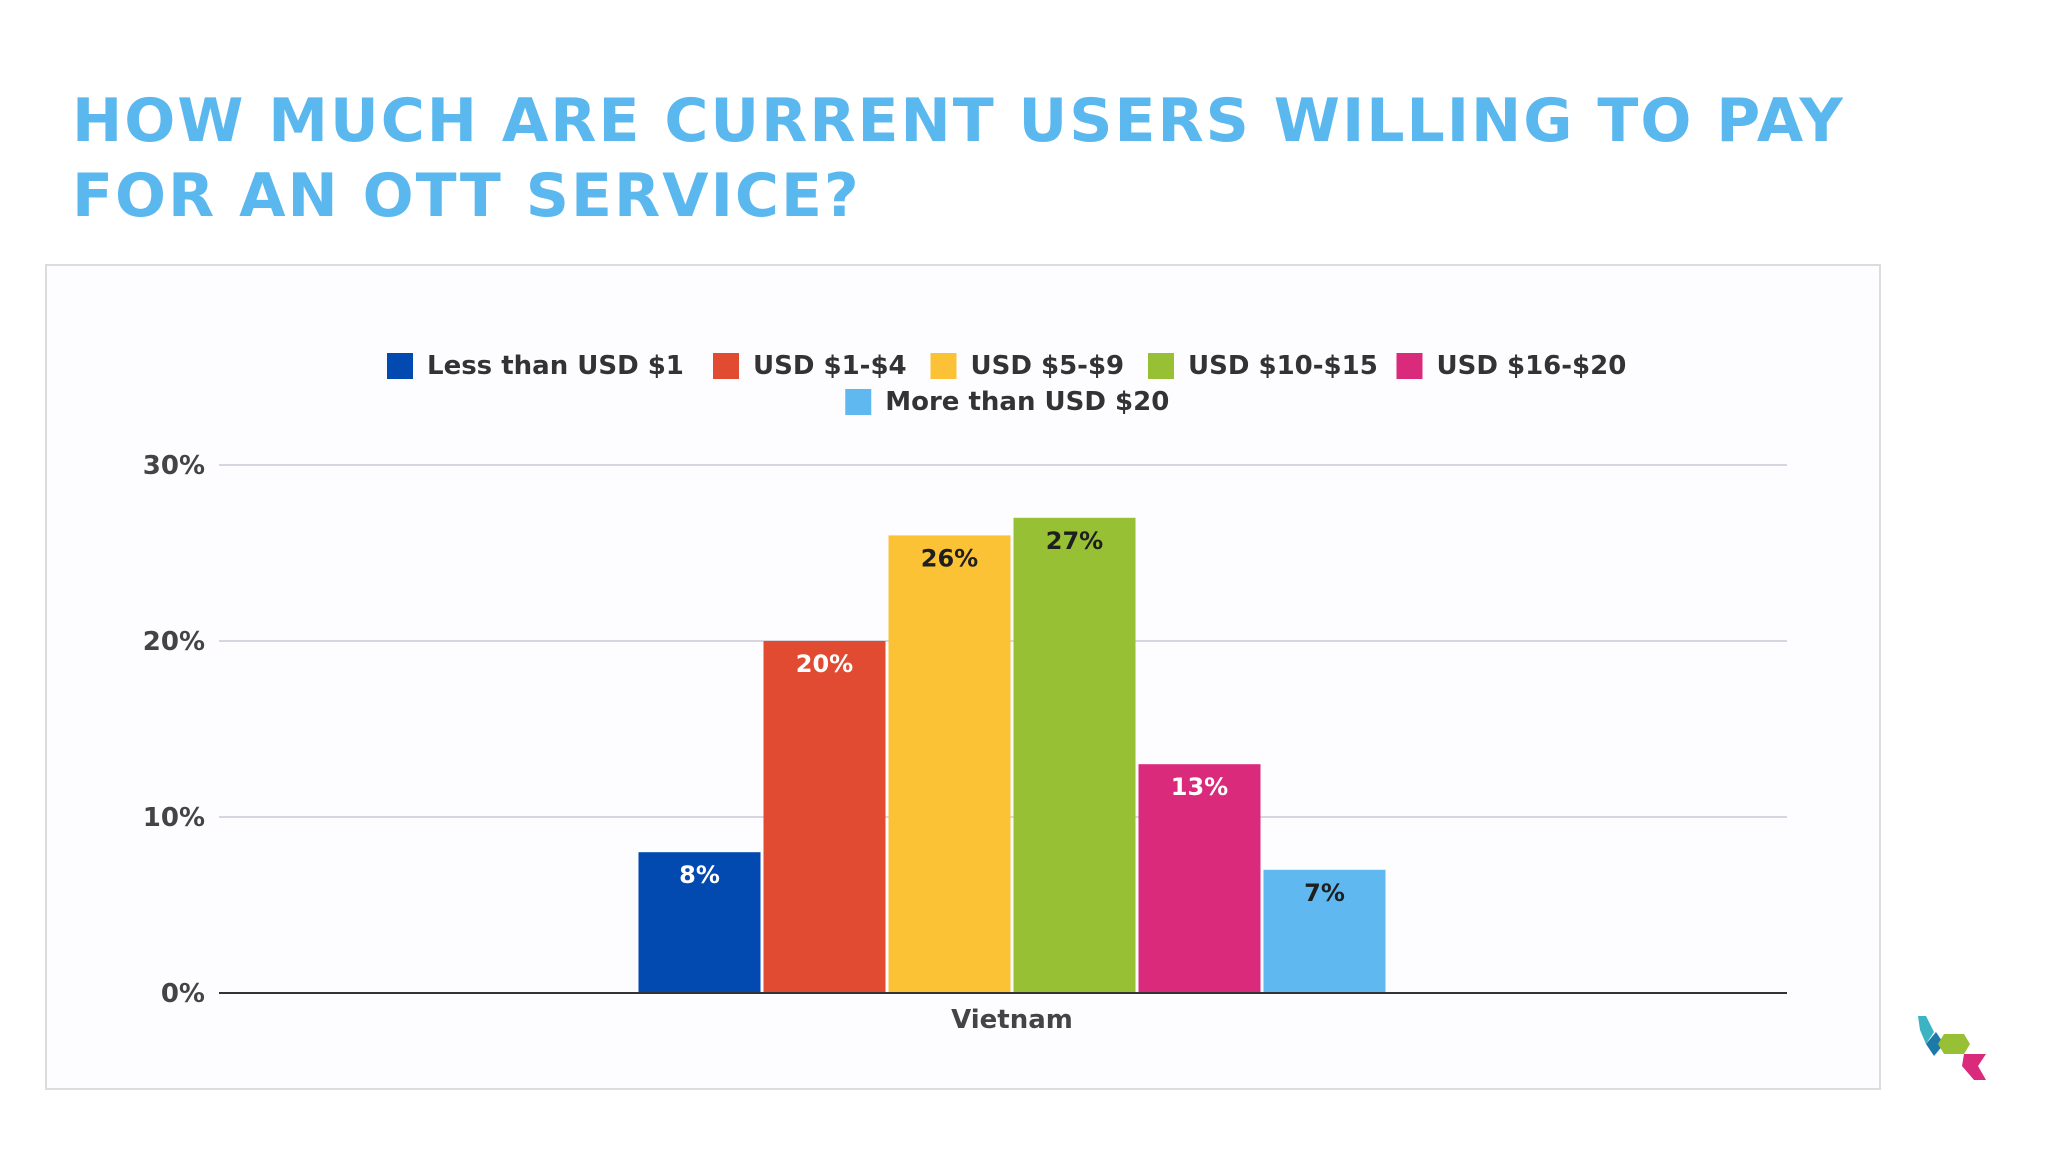 This screenshot has height=1152, width=2048. Describe the element at coordinates (699, 875) in the screenshot. I see `bar-data-label: 8%` at that location.